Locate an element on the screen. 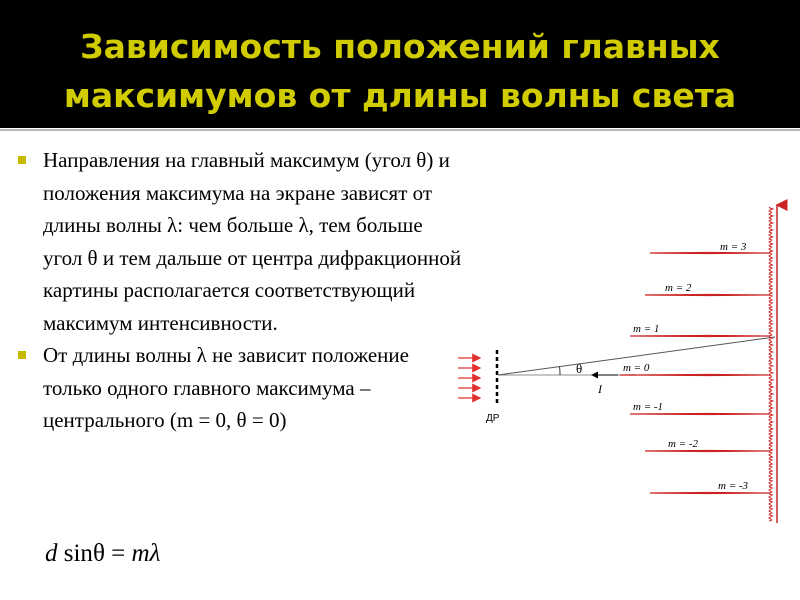  max-peak-m0 is located at coordinates (695, 375).